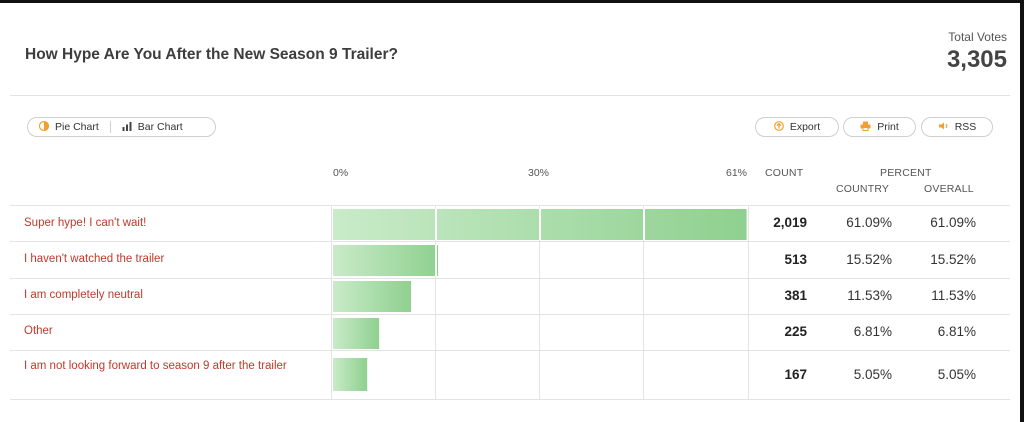 The image size is (1024, 422). Describe the element at coordinates (865, 127) in the screenshot. I see `printer-icon` at that location.